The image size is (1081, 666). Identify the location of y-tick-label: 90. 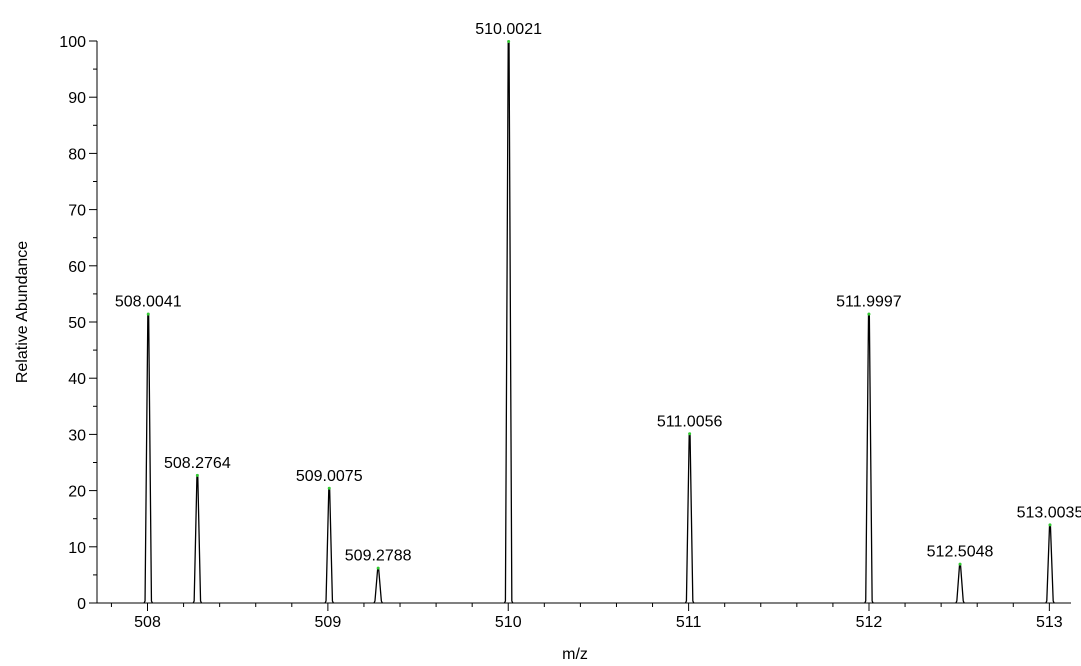
(77, 98).